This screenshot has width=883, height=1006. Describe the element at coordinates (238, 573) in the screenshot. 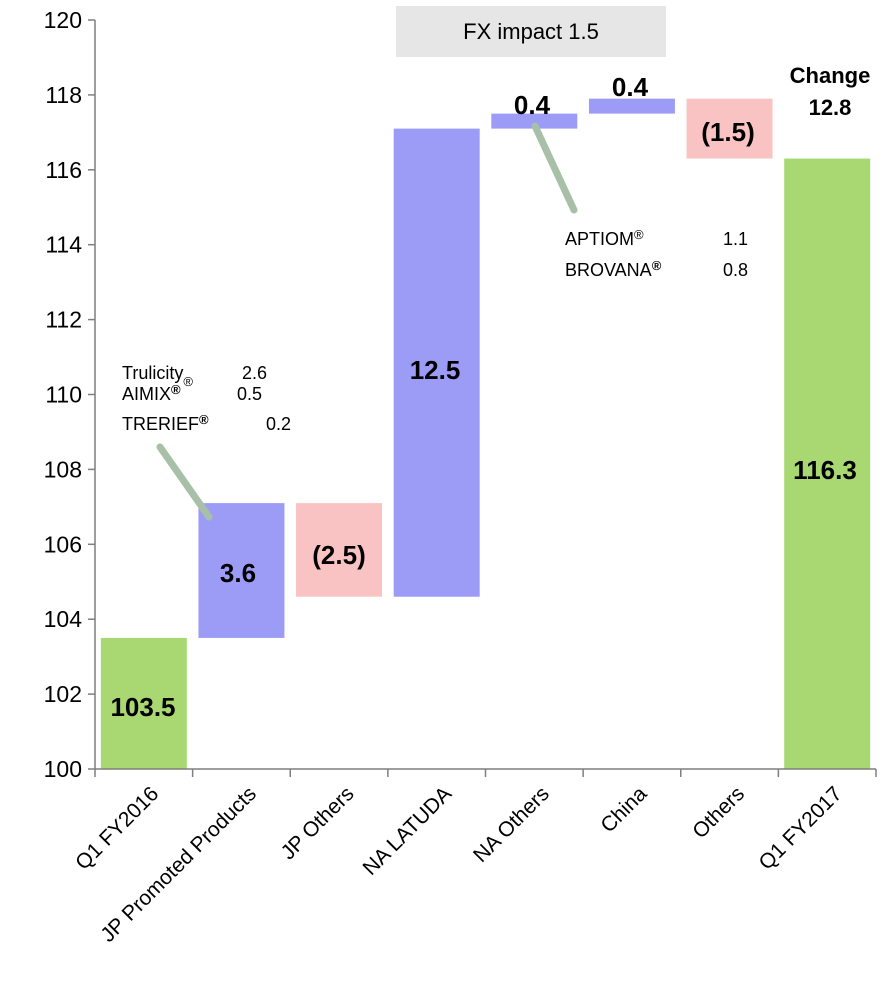

I see `data-label: 3.6` at that location.